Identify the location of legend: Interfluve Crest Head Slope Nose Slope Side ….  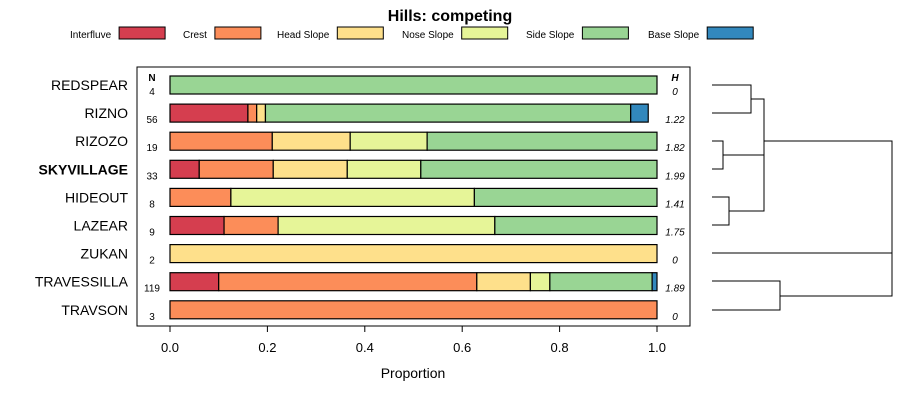
(412, 33).